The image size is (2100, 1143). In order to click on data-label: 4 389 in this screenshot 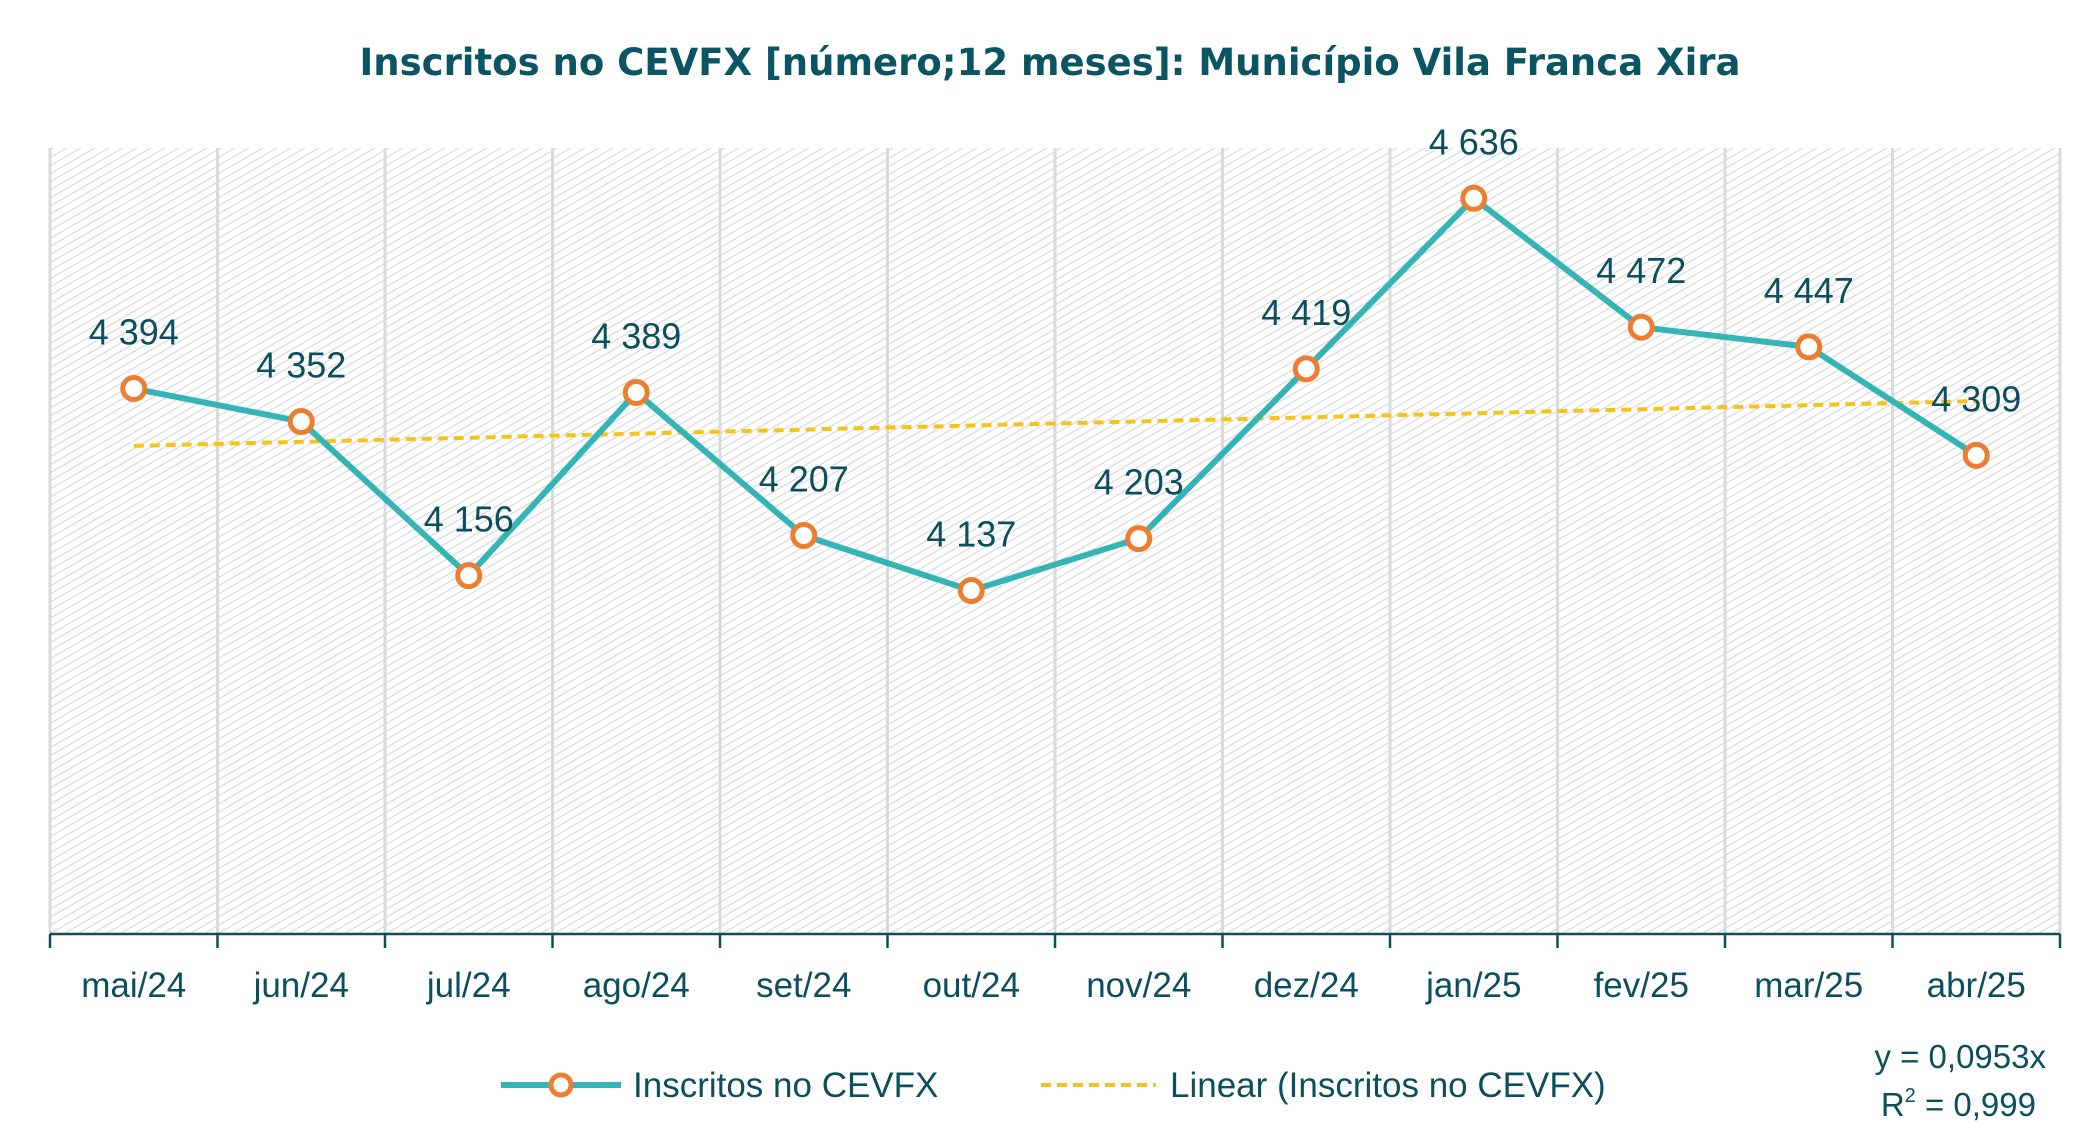, I will do `click(636, 335)`.